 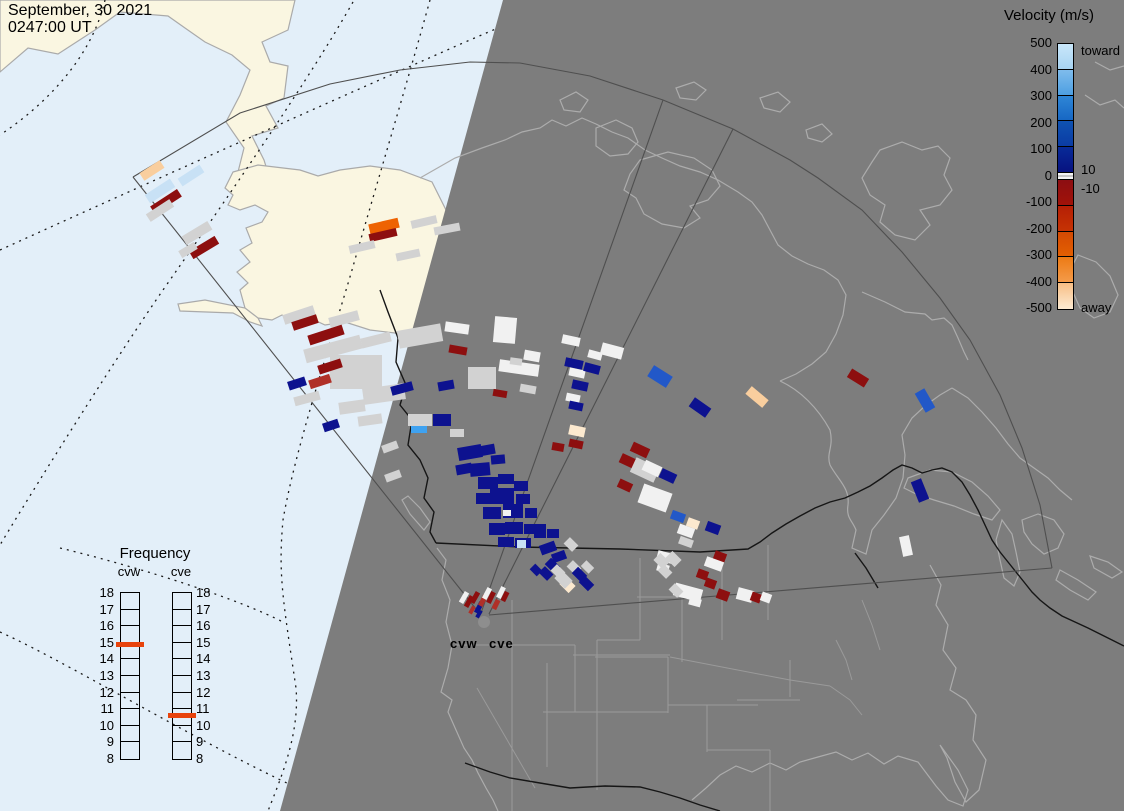 I want to click on colorbar-tick-label: 0, so click(x=1048, y=175).